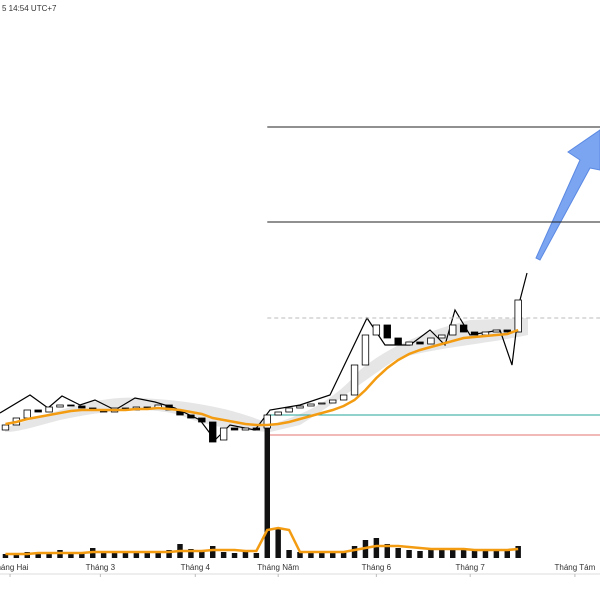  Describe the element at coordinates (262, 541) in the screenshot. I see `volume-average` at that location.